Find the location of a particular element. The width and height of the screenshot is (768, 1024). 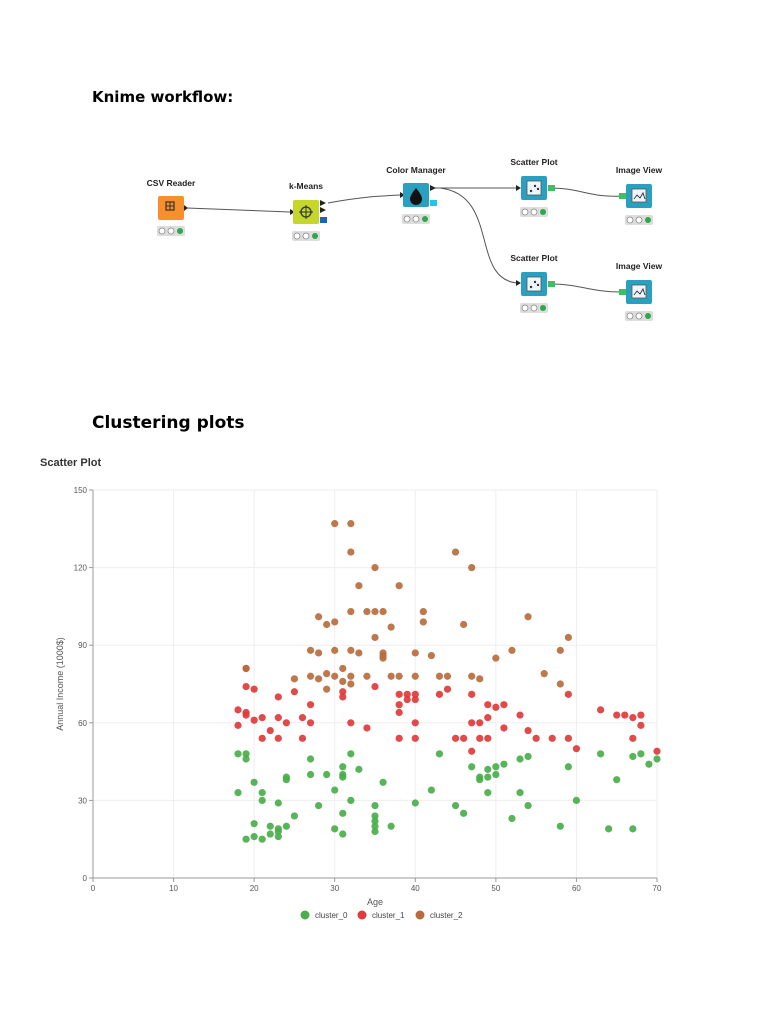

node-scatter-plot-1: Scatter Plot is located at coordinates (534, 187).